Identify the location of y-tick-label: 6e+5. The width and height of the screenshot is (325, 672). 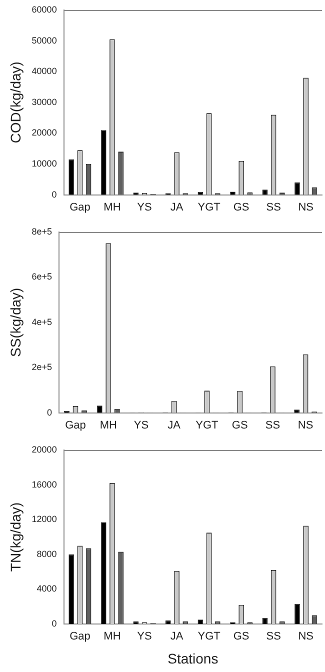
(42, 277).